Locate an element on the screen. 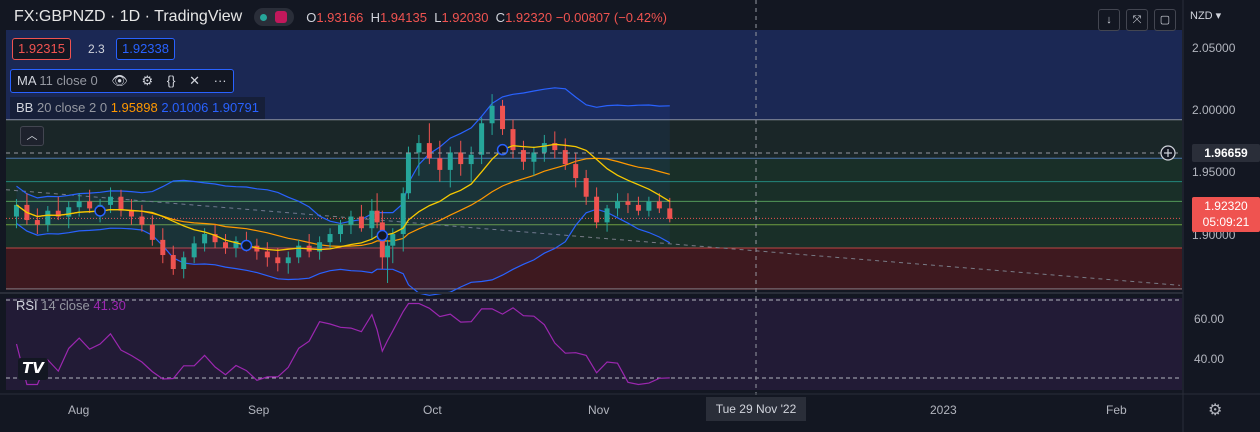 This screenshot has height=432, width=1260. ma-params: 11 close 0 is located at coordinates (68, 80).